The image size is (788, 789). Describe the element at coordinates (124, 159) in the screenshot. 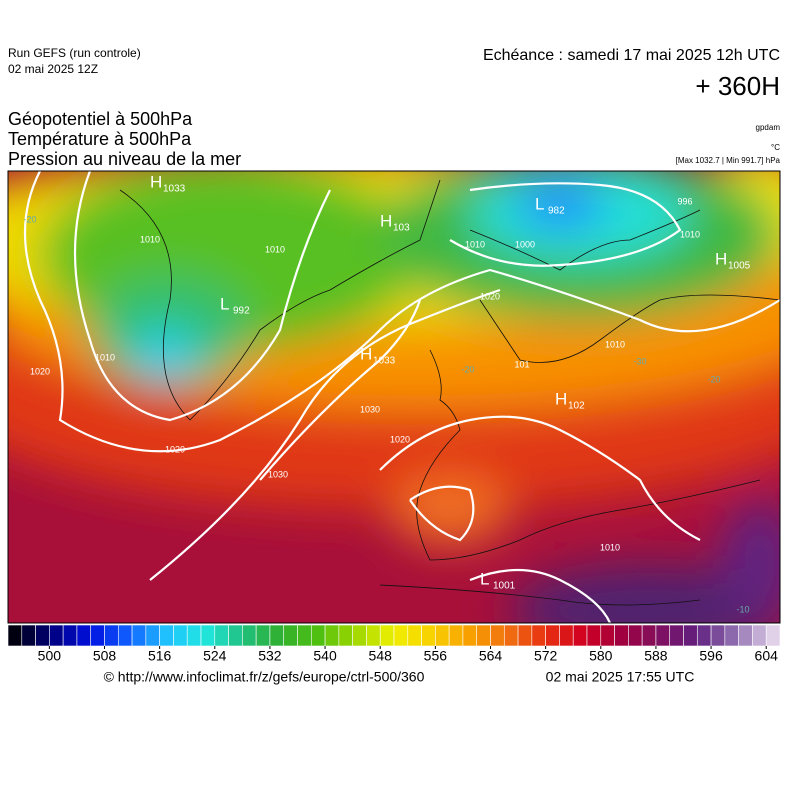

I see `field-name: Pression au niveau de la mer` at that location.